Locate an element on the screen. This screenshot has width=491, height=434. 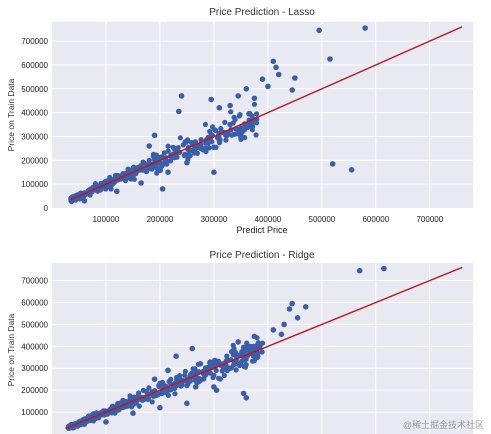
lasso-x-tick-label: 200000 is located at coordinates (160, 219).